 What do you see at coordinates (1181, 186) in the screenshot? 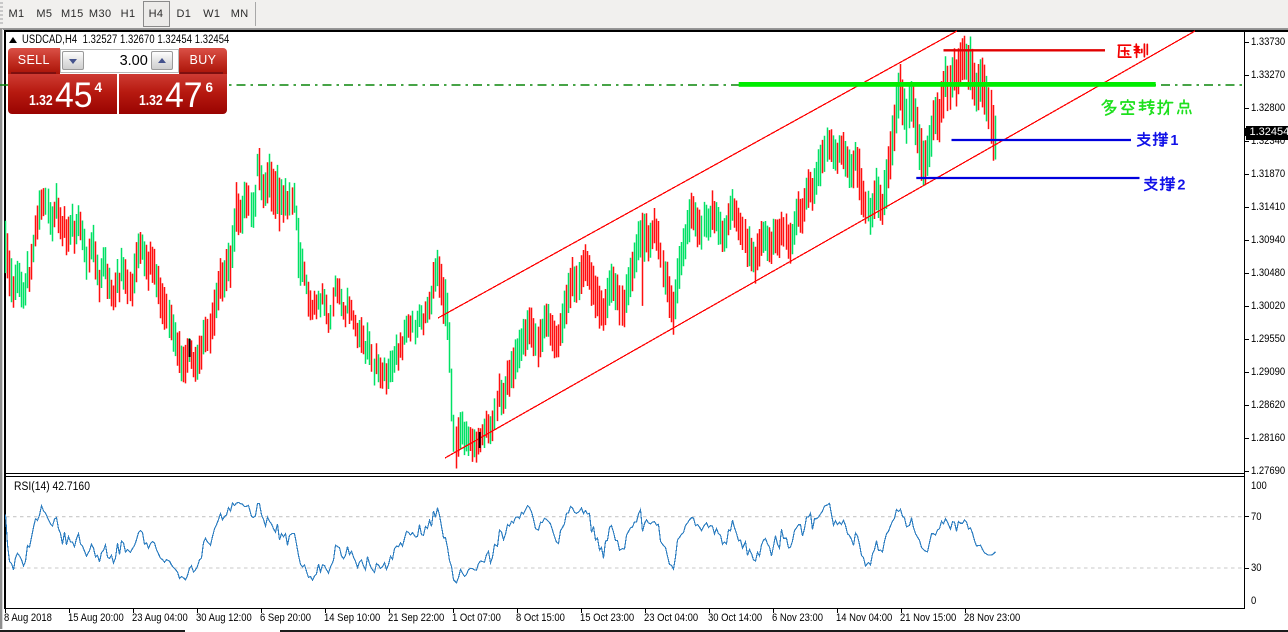
I see `svg-text: 2` at bounding box center [1181, 186].